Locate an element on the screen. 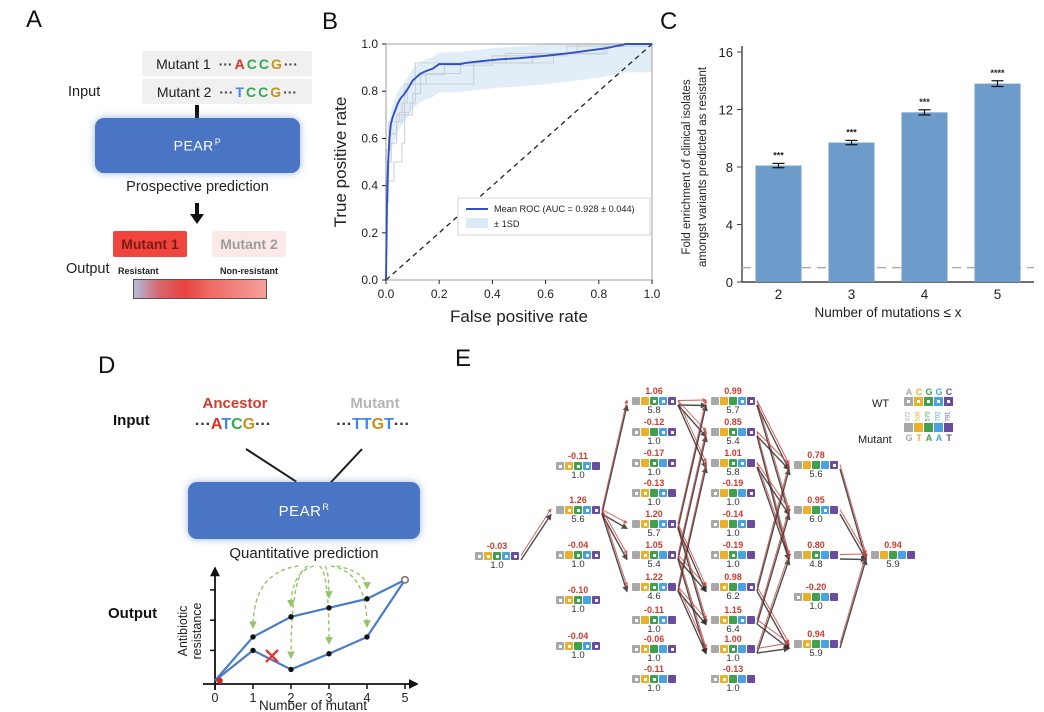 The image size is (1044, 712). pear-r-model-box: PEARR is located at coordinates (304, 510).